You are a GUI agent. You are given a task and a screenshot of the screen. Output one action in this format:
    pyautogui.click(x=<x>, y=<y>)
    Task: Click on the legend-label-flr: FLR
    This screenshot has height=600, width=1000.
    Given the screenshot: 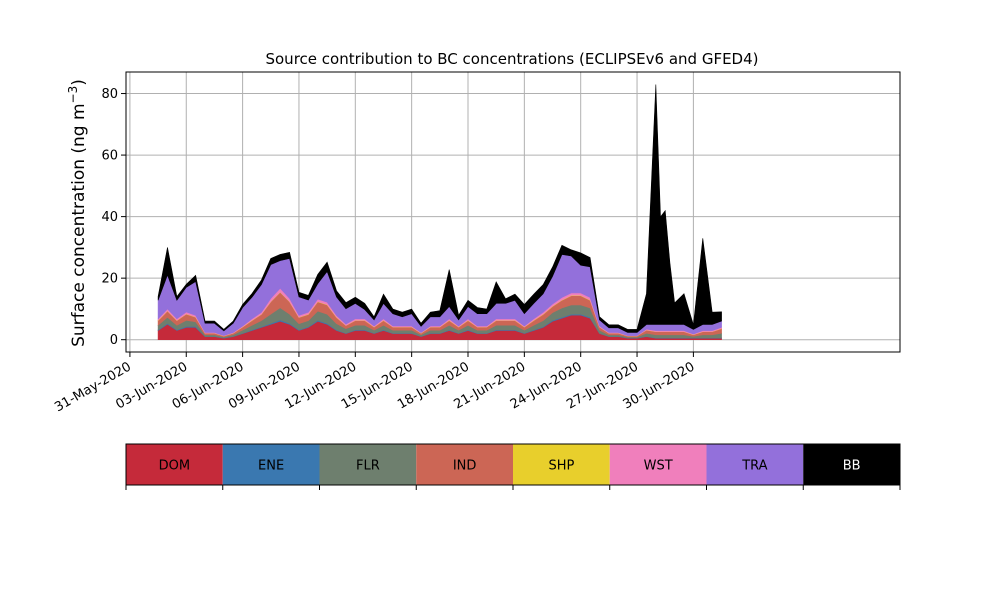 What is the action you would take?
    pyautogui.click(x=368, y=466)
    